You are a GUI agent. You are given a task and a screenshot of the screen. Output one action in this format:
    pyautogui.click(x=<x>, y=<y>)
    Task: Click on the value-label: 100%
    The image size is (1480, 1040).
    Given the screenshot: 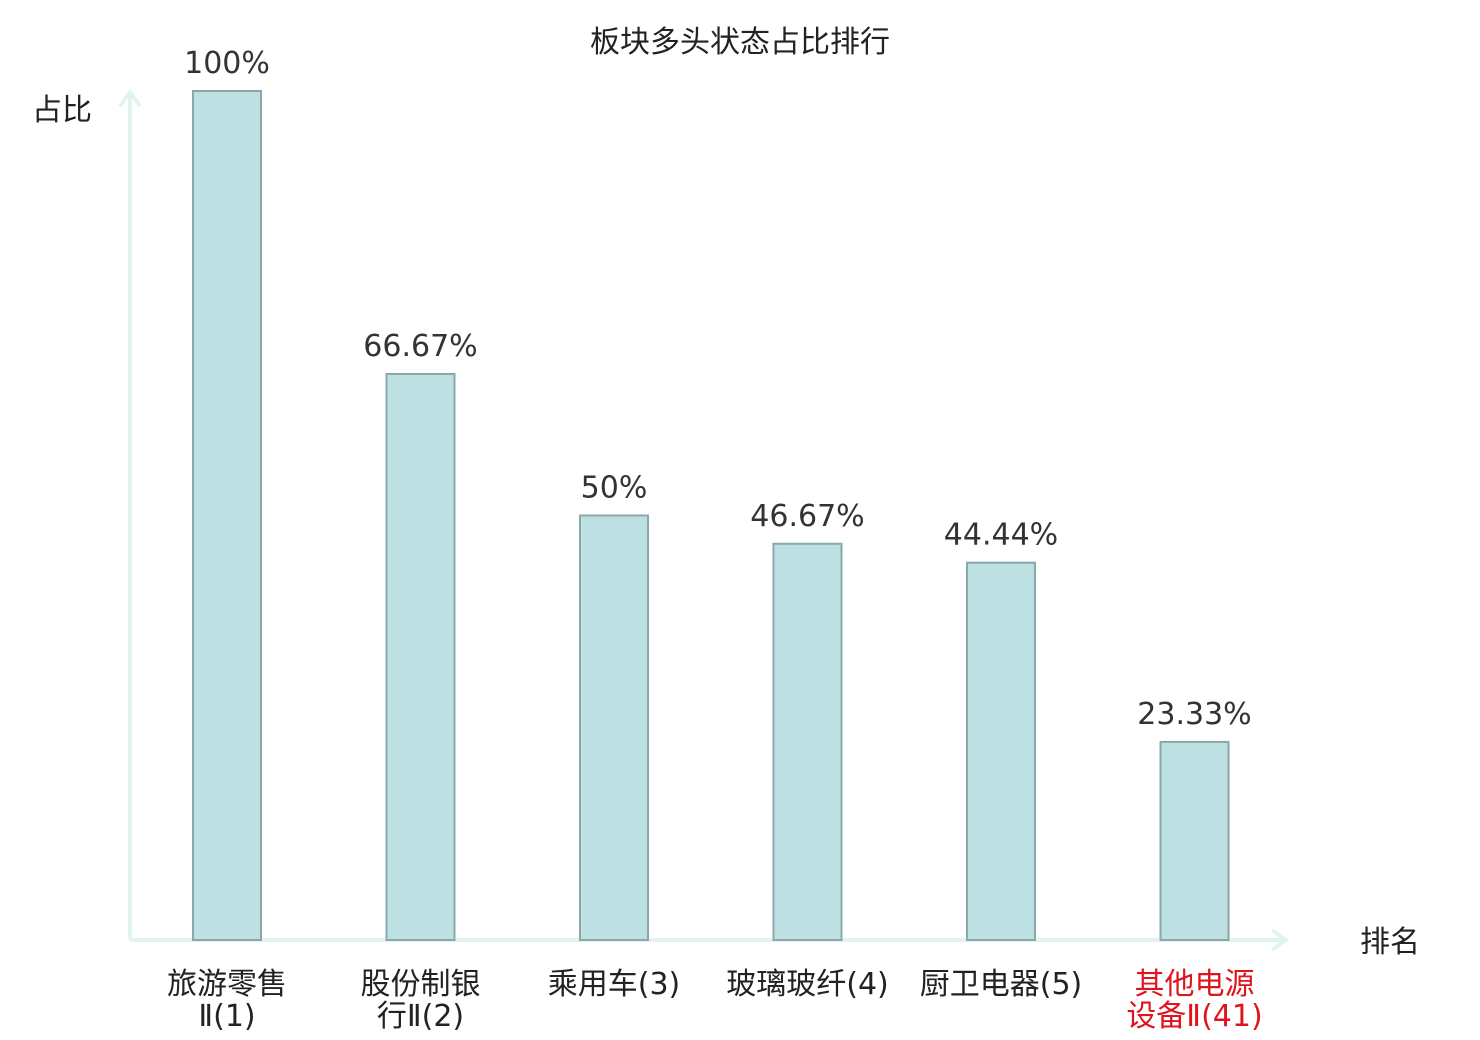 What is the action you would take?
    pyautogui.click(x=227, y=63)
    